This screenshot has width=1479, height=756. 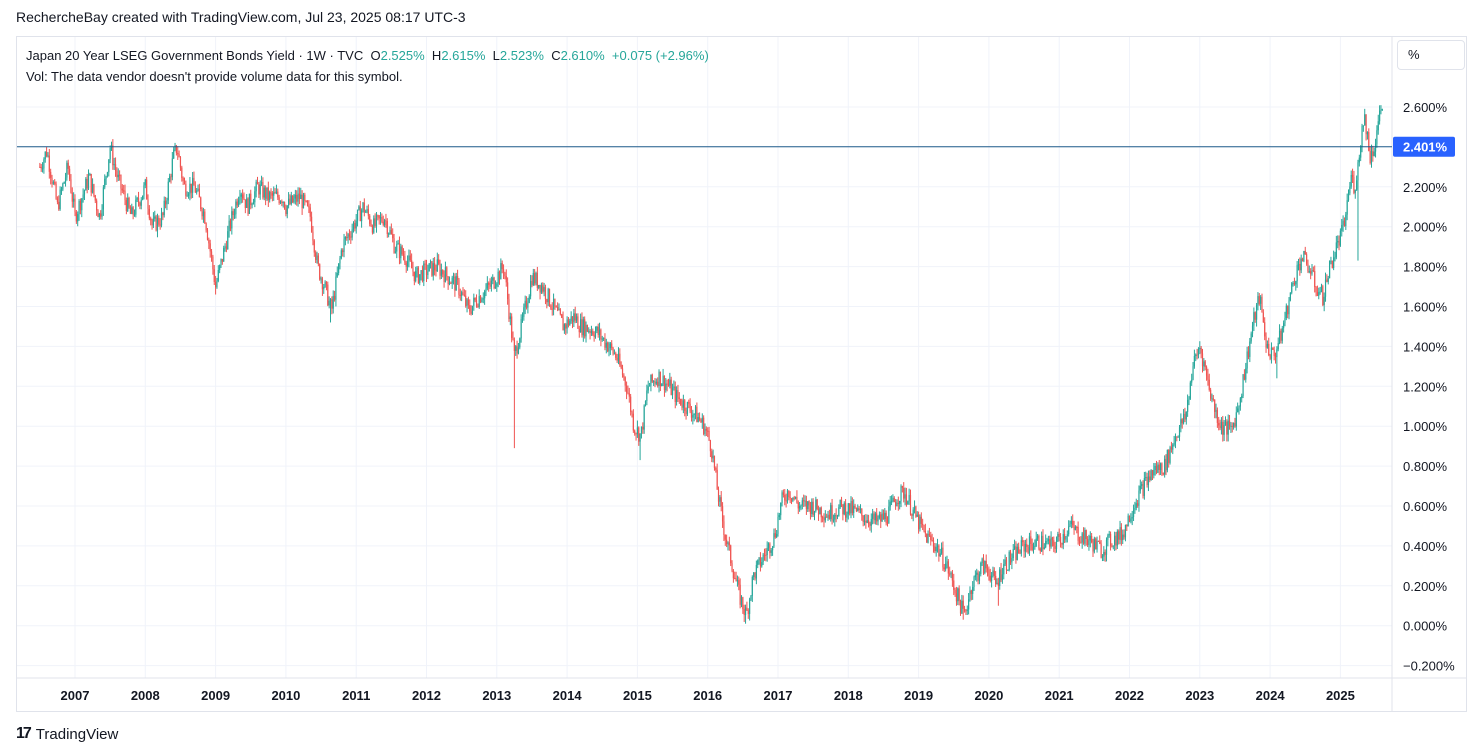 What do you see at coordinates (77, 734) in the screenshot?
I see `tradingview-logo-text: TradingView` at bounding box center [77, 734].